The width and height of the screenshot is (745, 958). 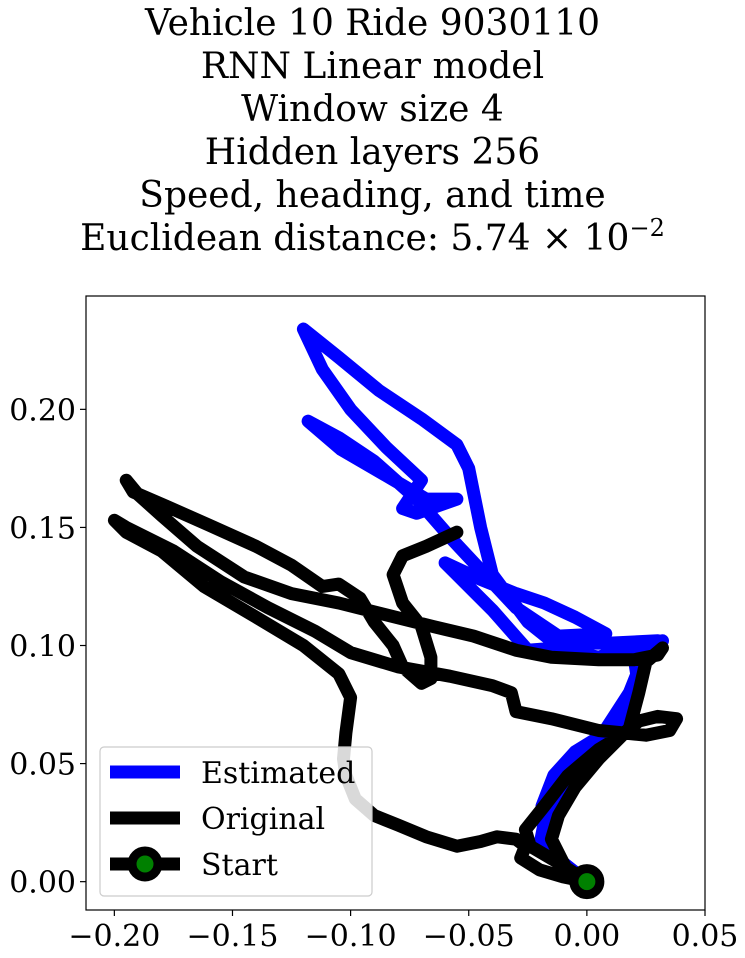 I want to click on title-line-2: RNN Linear model, so click(x=372, y=66).